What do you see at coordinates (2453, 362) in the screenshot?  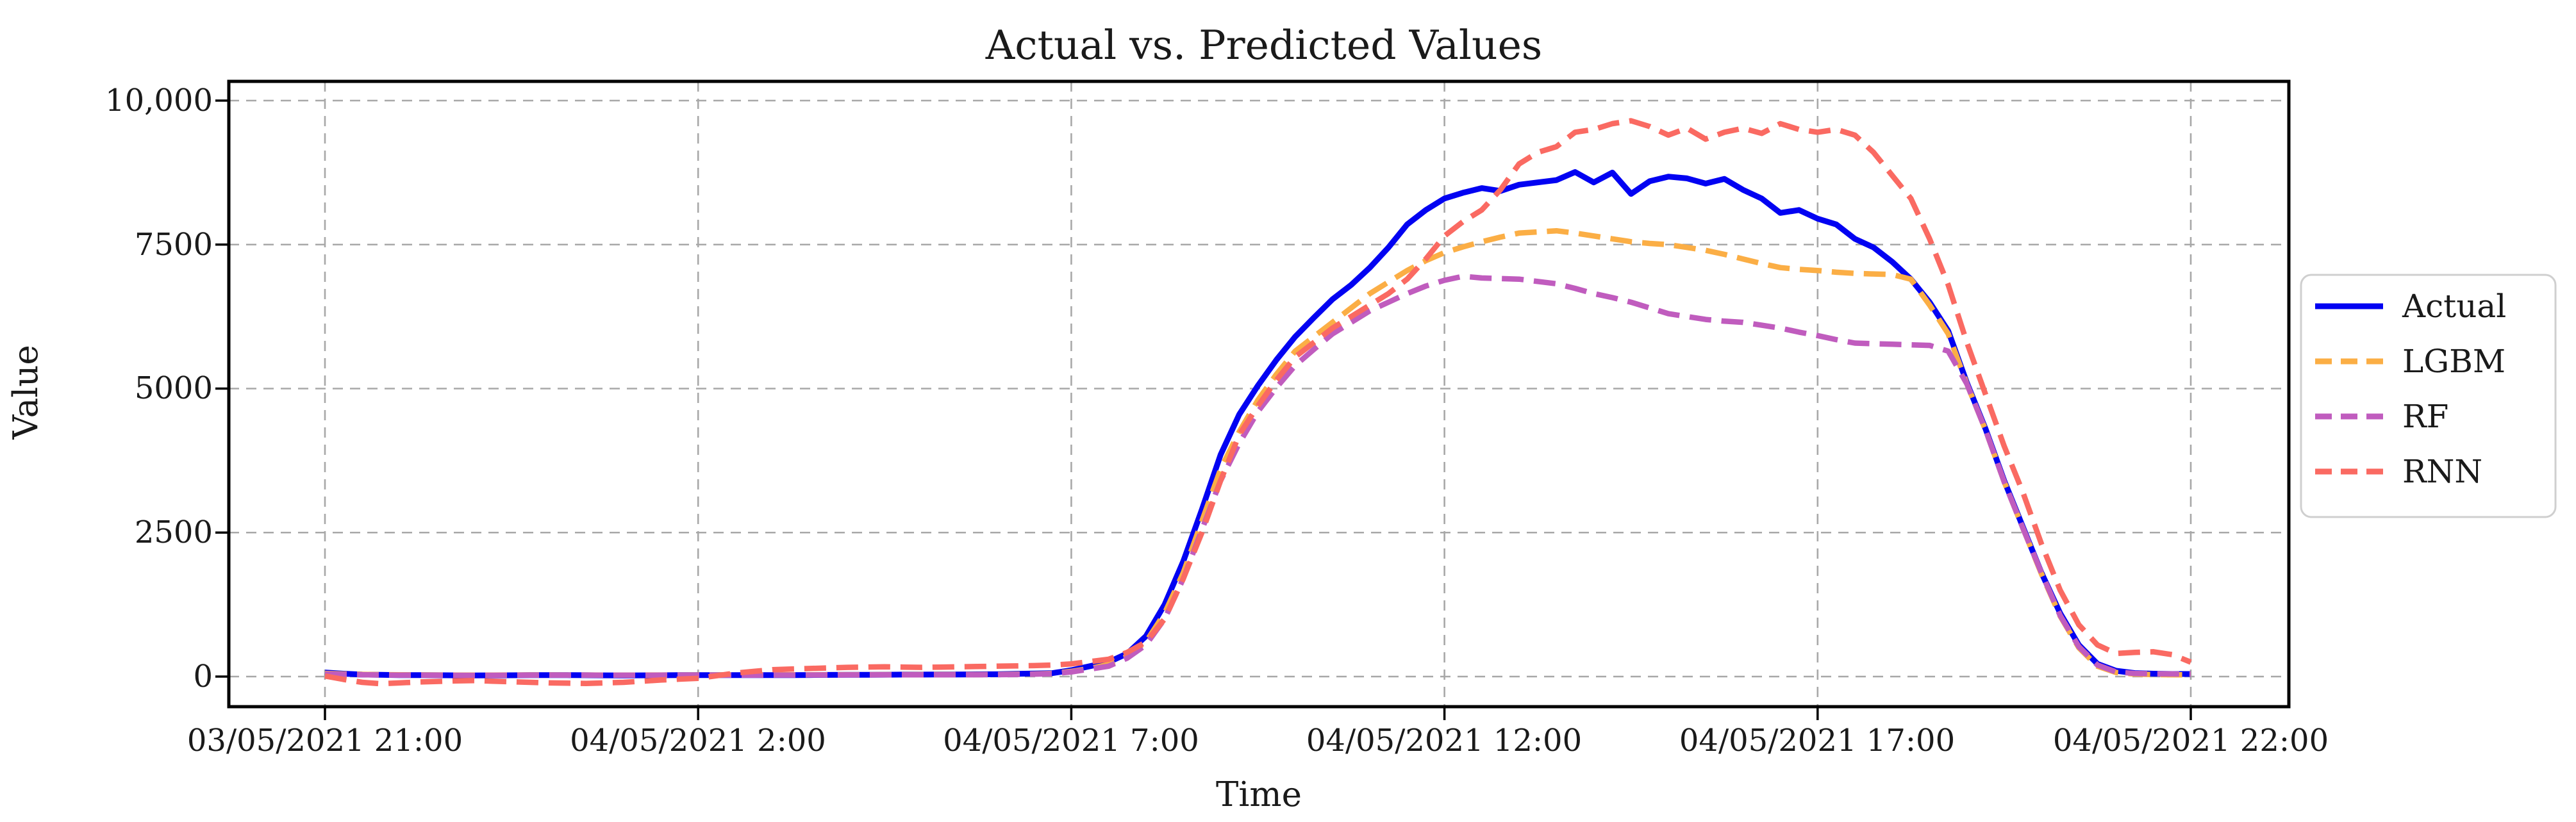 I see `legend-label-lgbm: LGBM` at bounding box center [2453, 362].